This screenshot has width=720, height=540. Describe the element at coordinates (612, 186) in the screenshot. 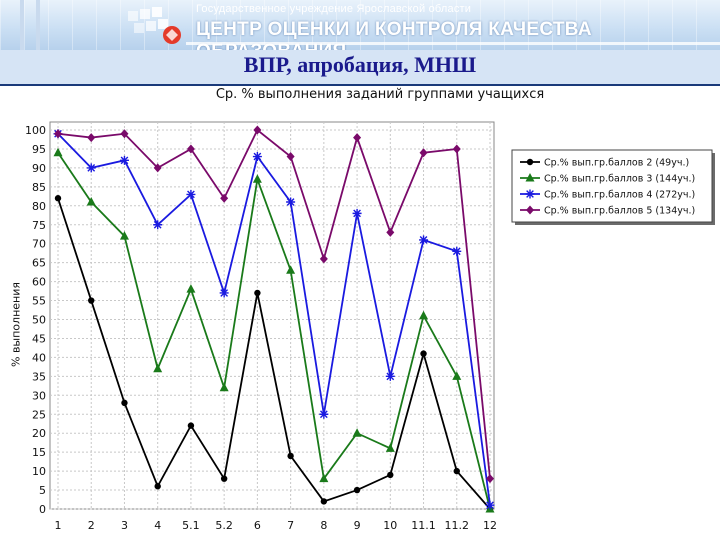

I see `legend-box` at that location.